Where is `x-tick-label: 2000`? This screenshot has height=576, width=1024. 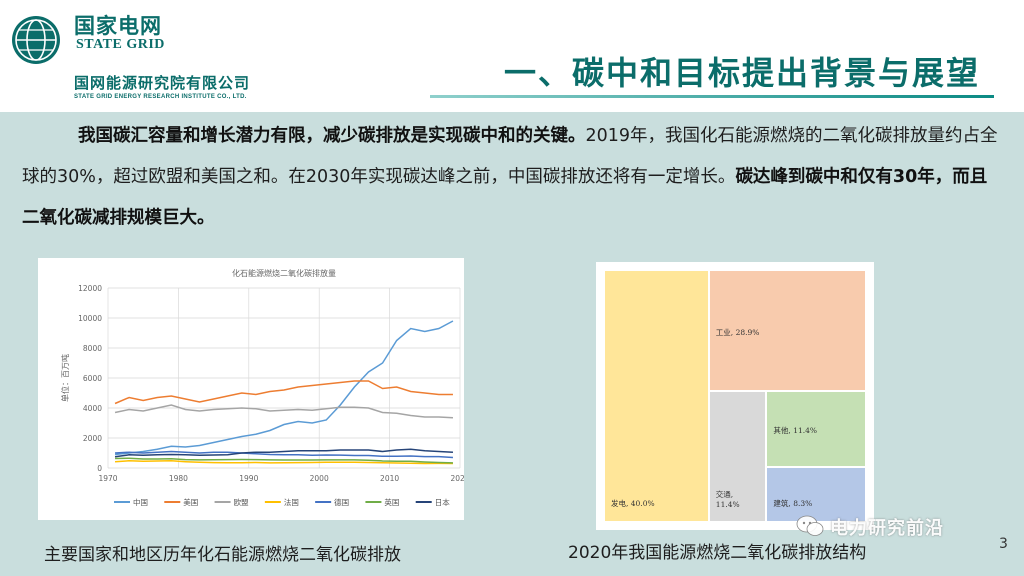
x-tick-label: 2000 is located at coordinates (319, 478).